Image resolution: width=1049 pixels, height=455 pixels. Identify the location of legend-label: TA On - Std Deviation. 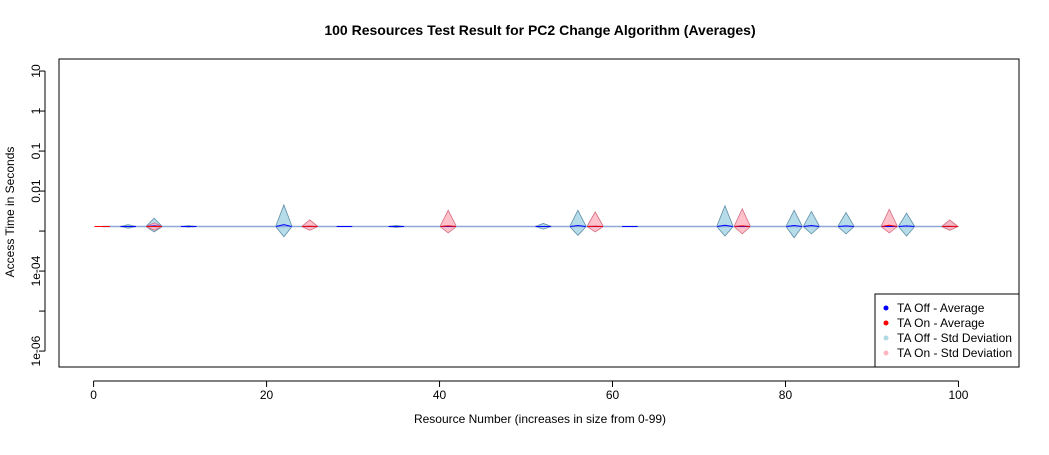
(954, 353).